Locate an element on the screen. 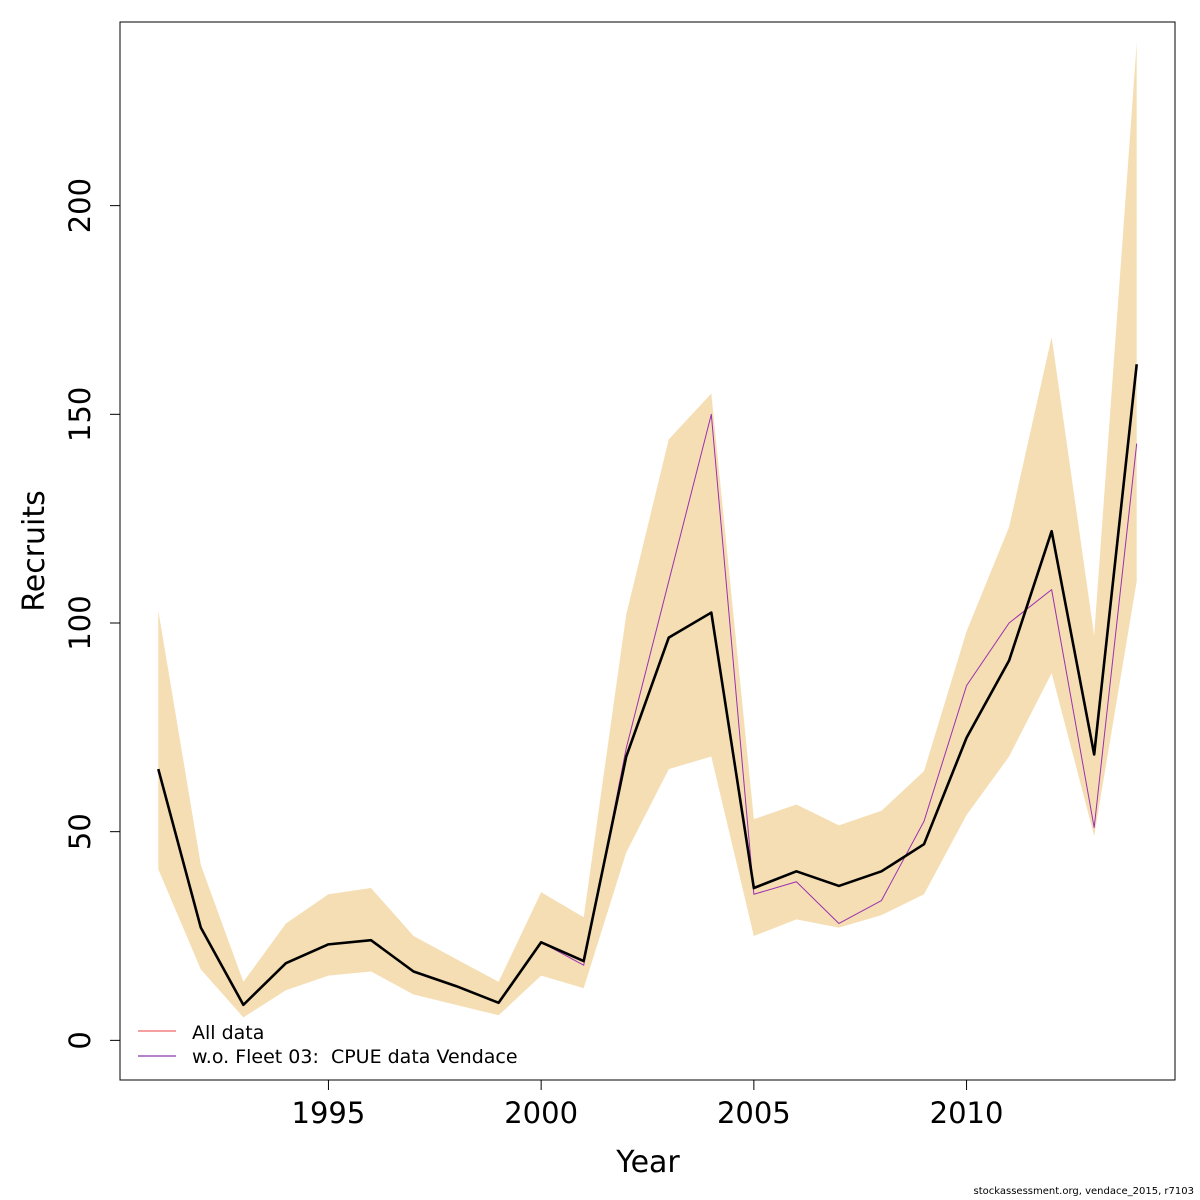  x-tick-label-2010: 2010 is located at coordinates (967, 1113).